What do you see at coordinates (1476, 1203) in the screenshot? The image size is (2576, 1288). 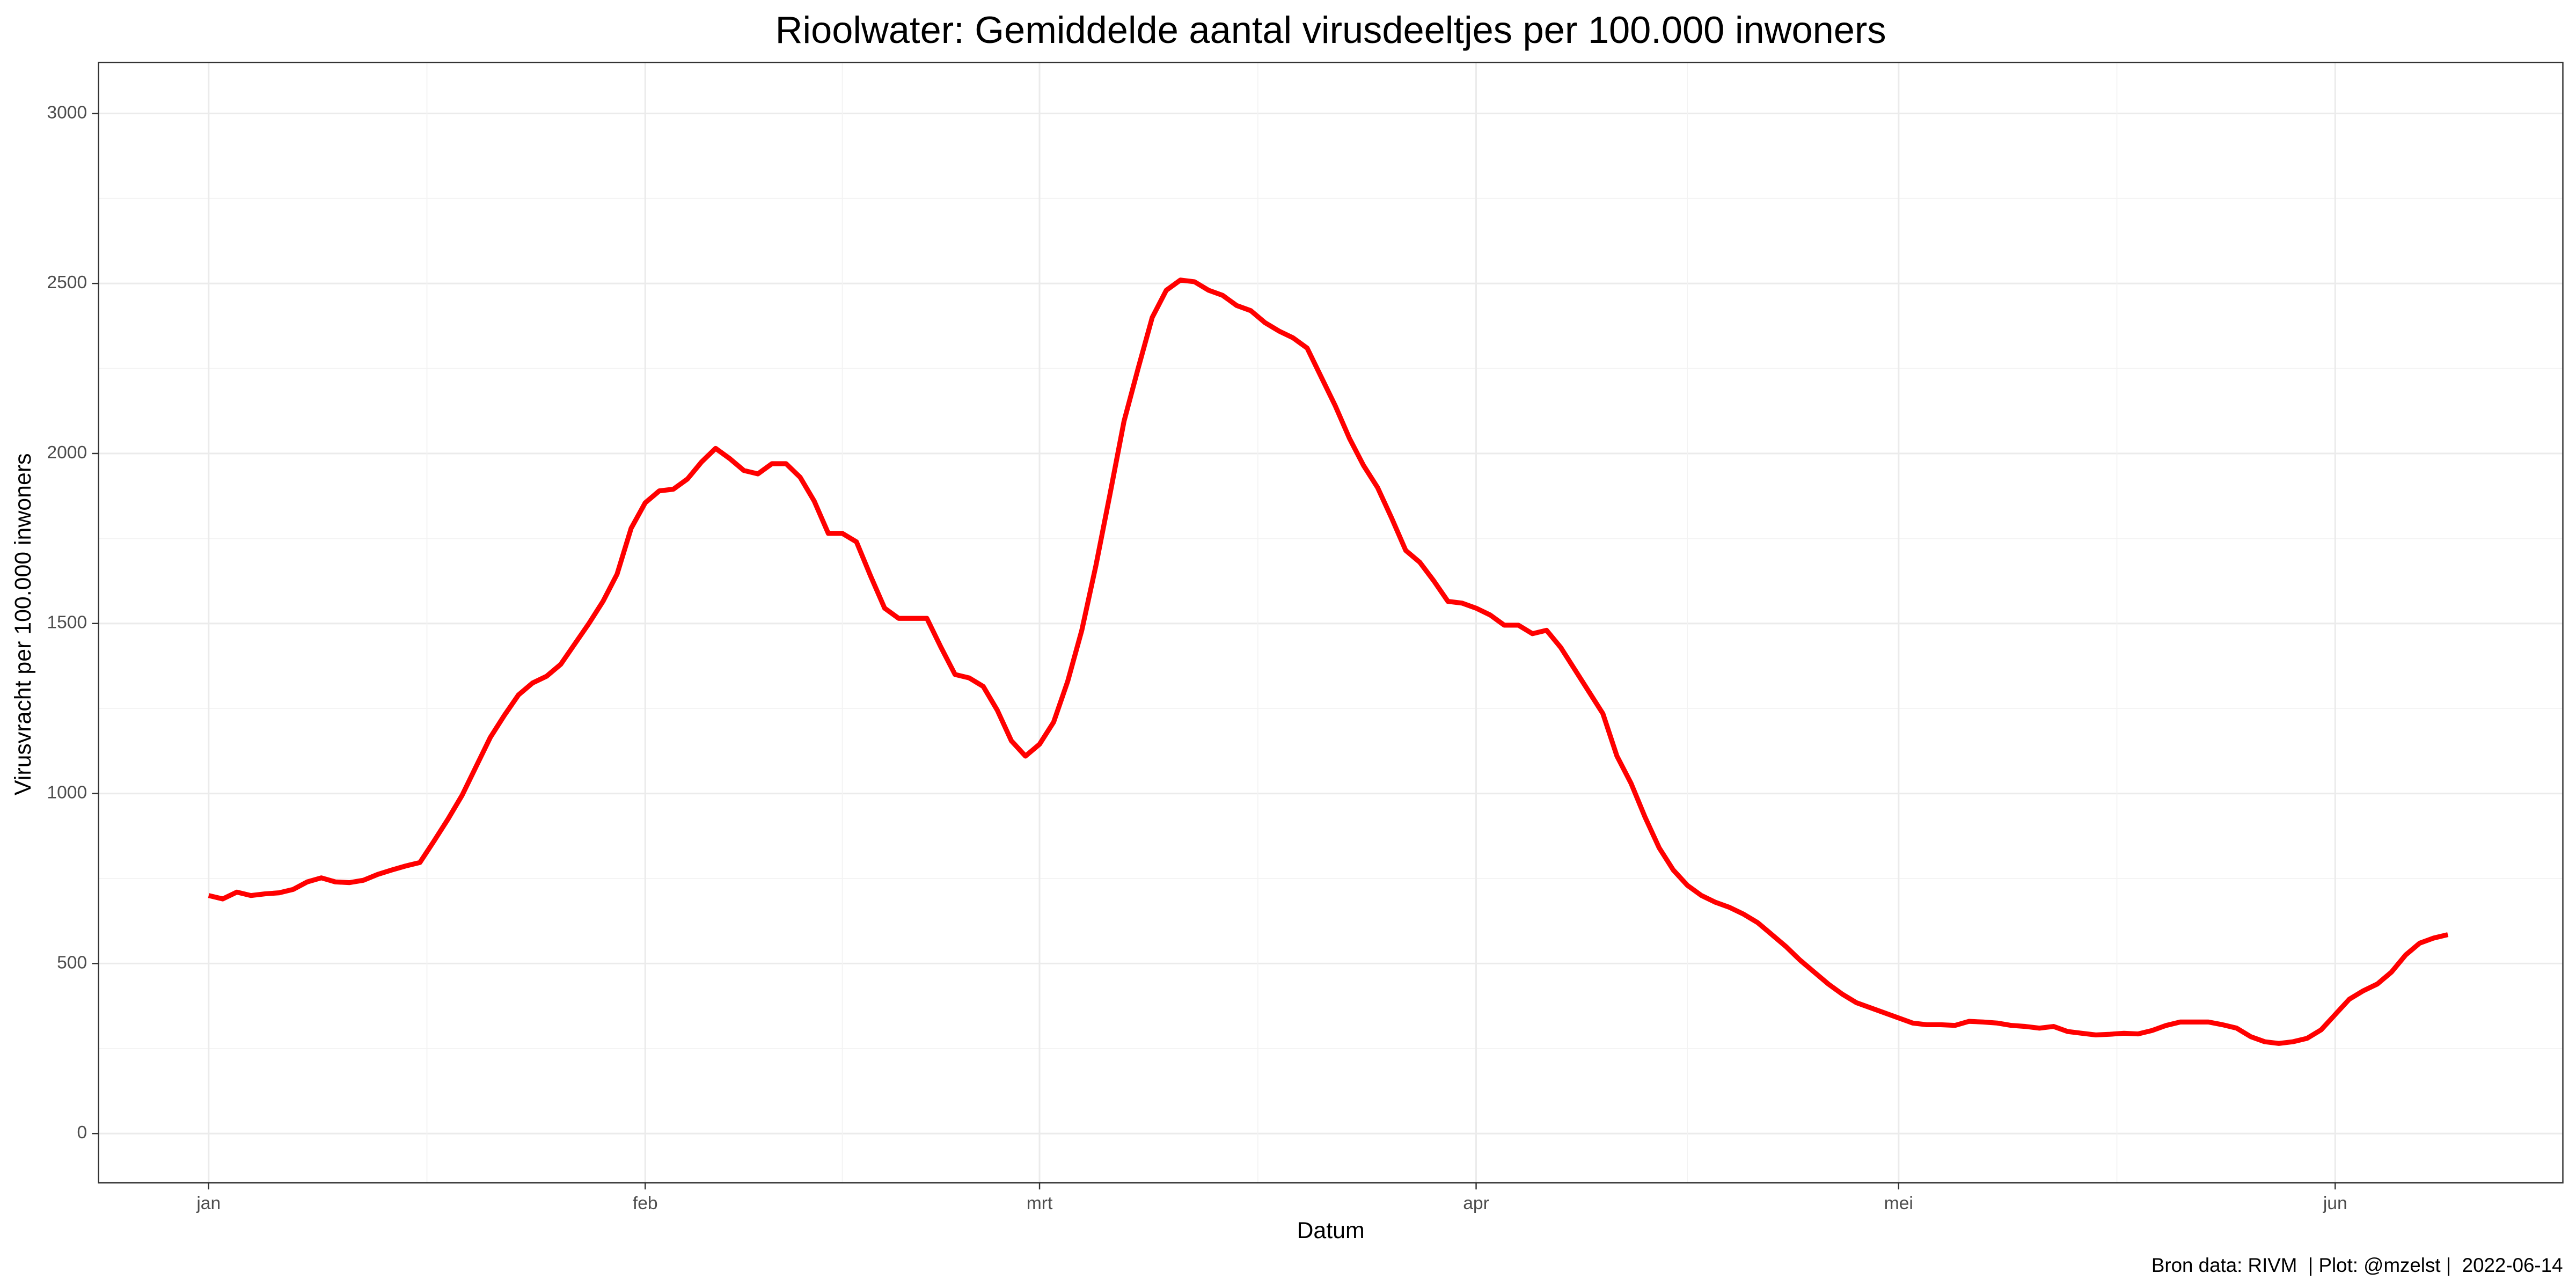 I see `x-tick-label: apr` at bounding box center [1476, 1203].